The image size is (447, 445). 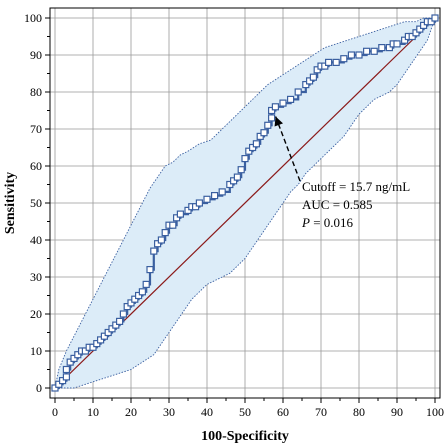 I want to click on y-tick-label: 40, so click(x=36, y=240).